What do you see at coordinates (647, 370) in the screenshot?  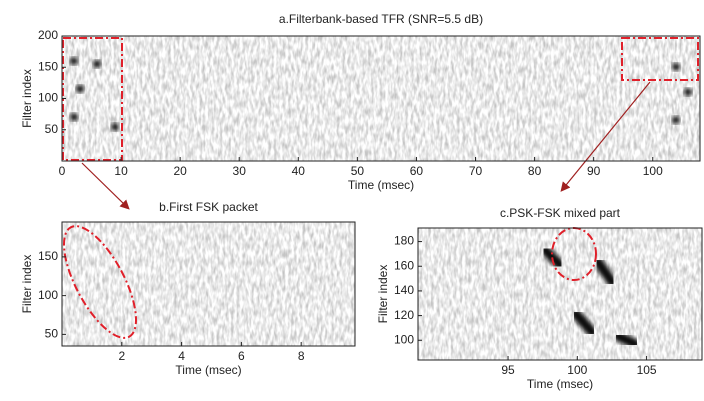 I see `x-tick-label: 105` at bounding box center [647, 370].